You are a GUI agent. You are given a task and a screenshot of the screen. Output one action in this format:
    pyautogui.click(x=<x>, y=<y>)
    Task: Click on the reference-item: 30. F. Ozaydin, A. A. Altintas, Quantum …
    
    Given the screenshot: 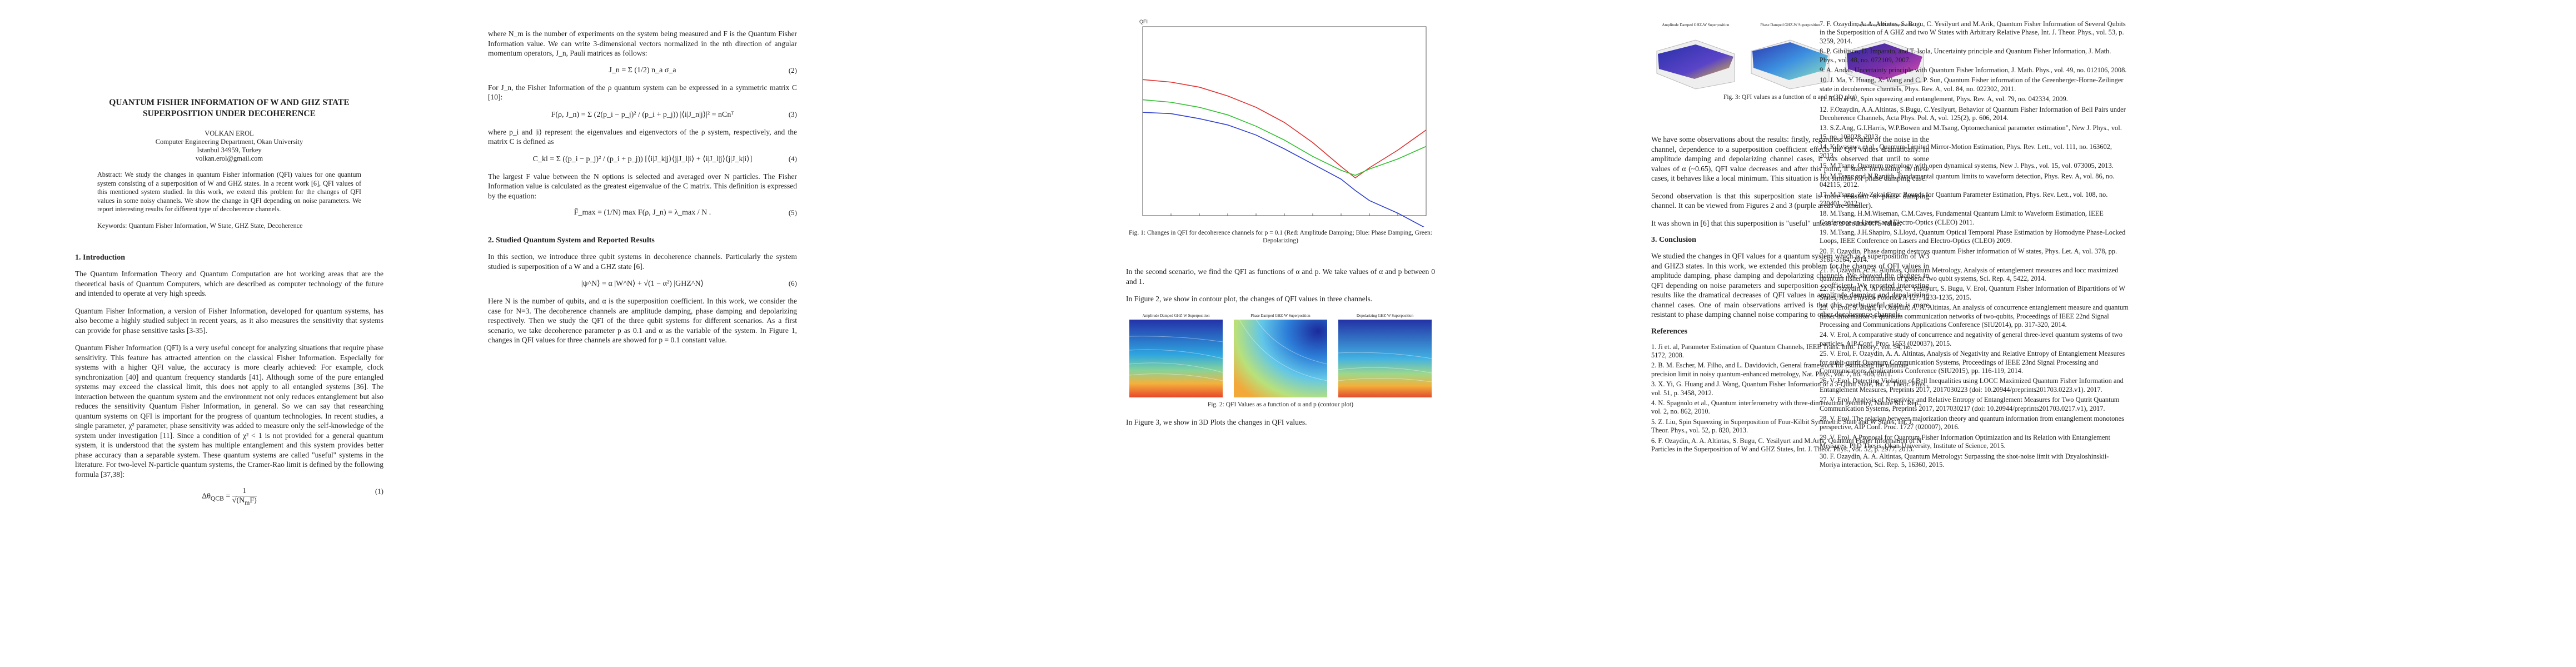 What is the action you would take?
    pyautogui.click(x=1974, y=461)
    